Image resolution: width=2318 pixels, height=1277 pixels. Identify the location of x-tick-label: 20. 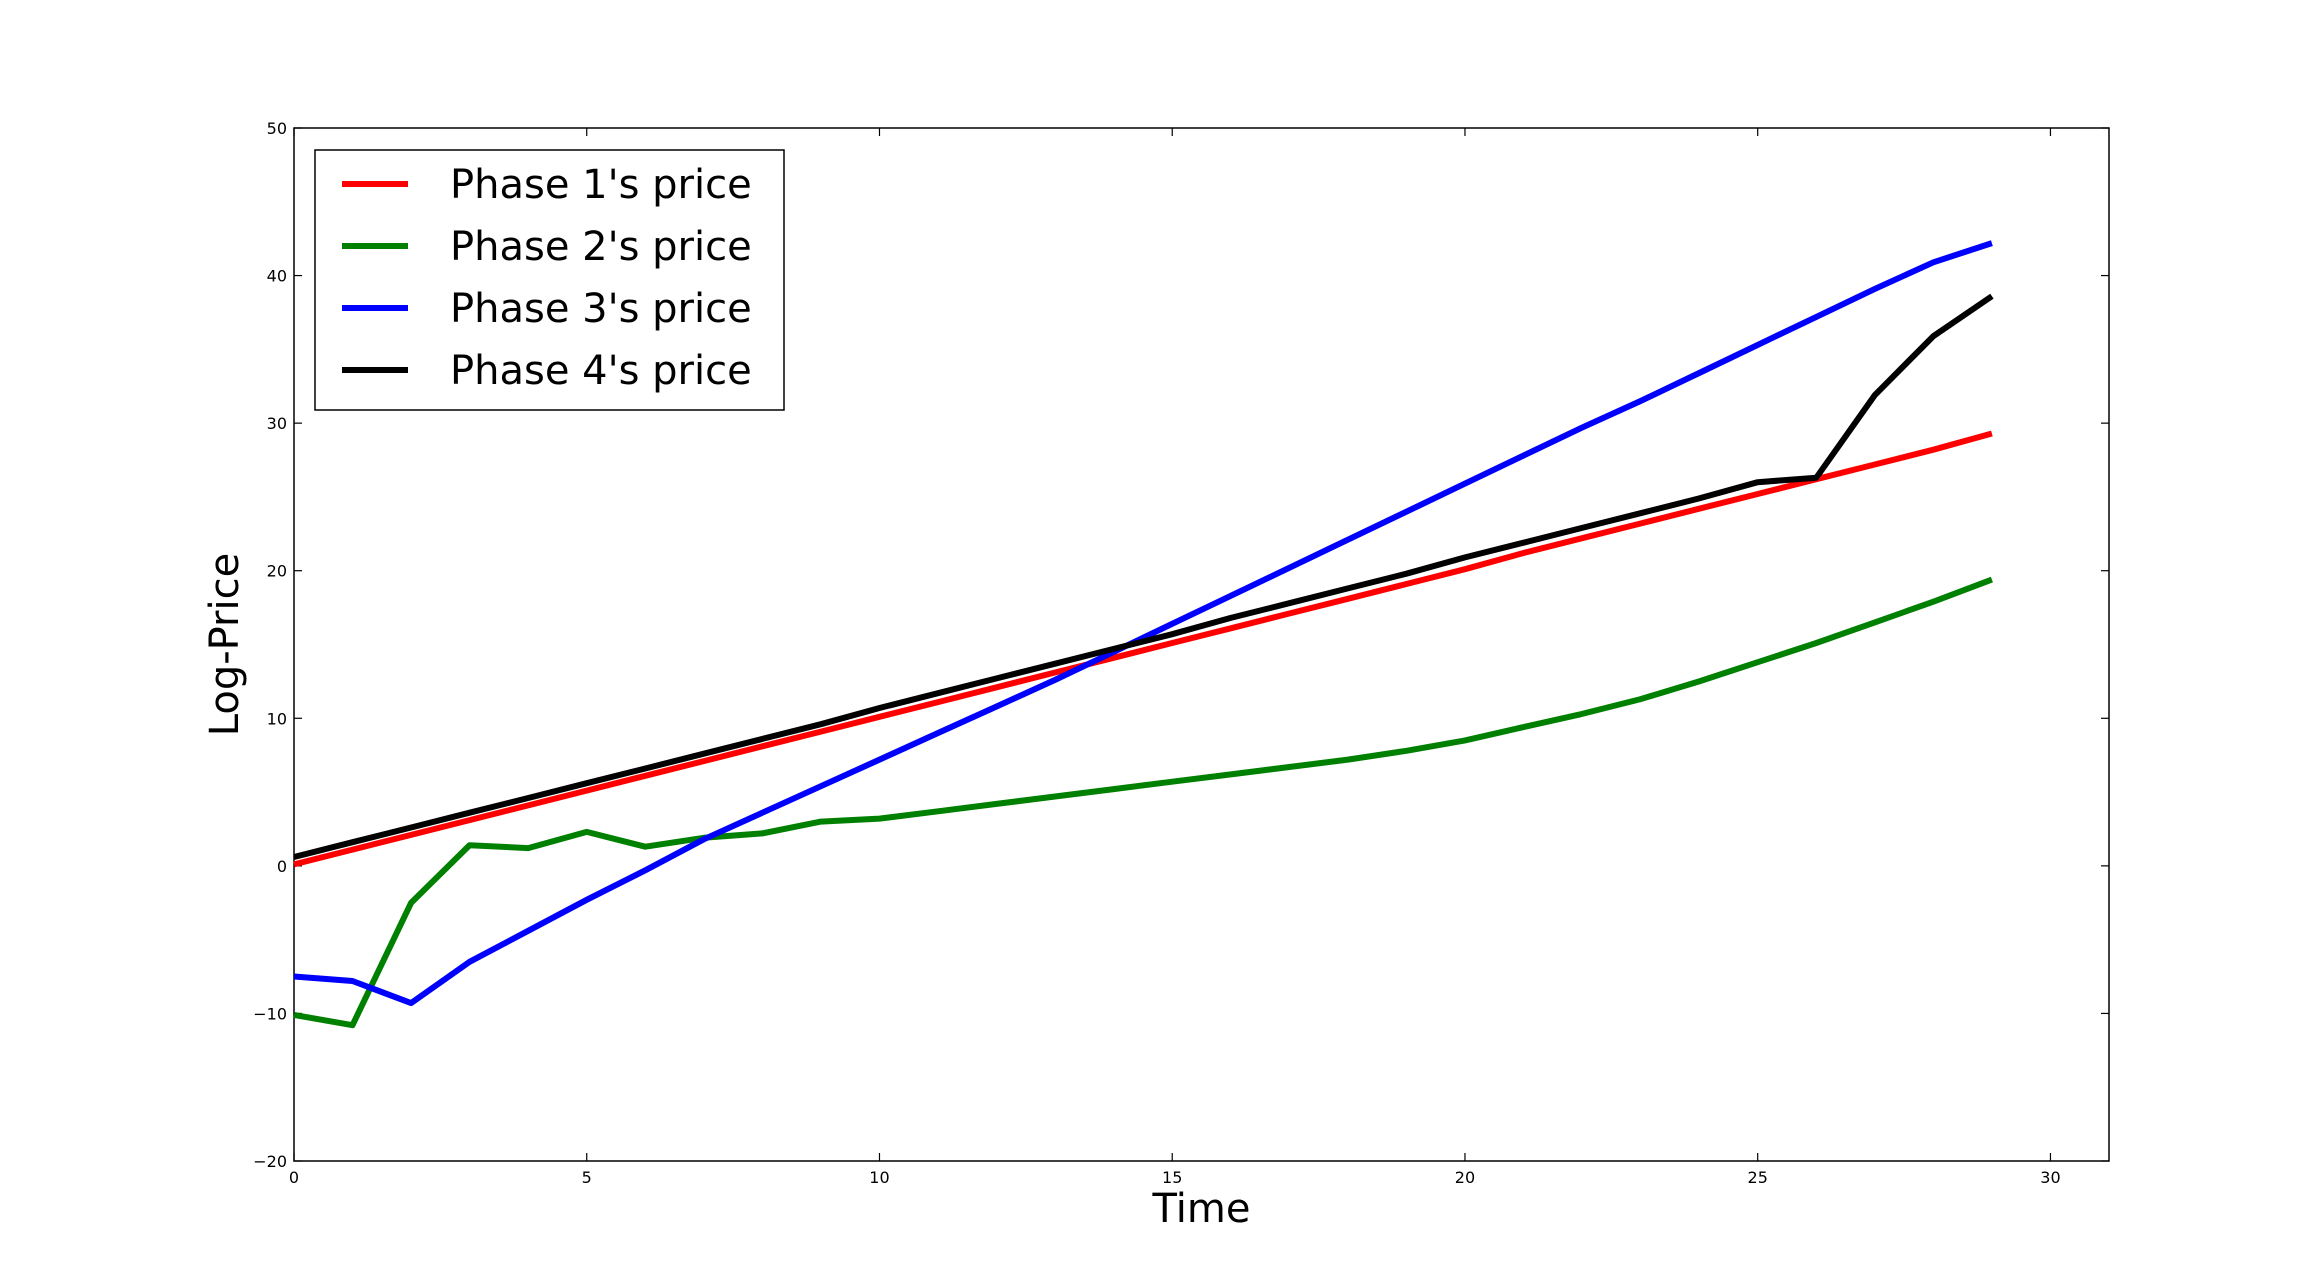
(1465, 1177).